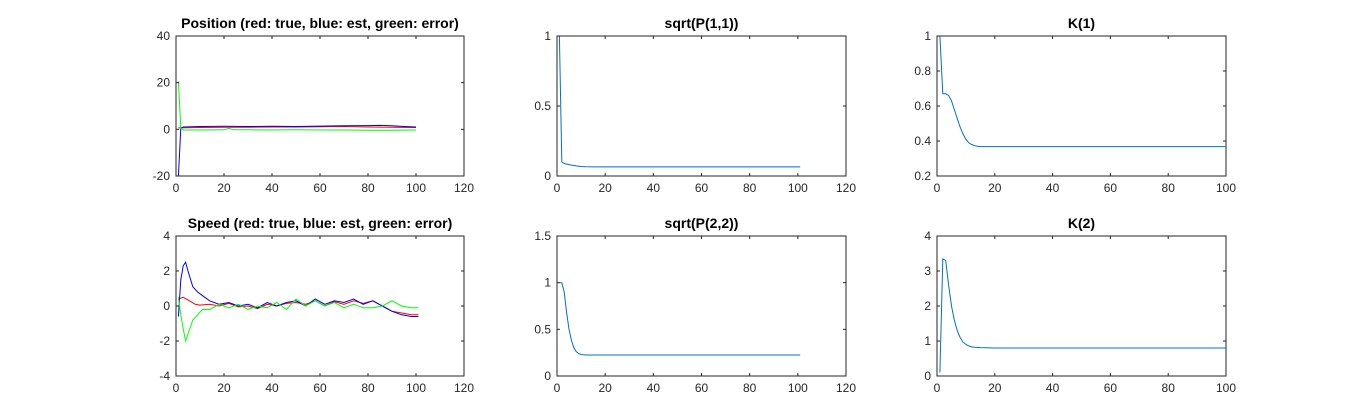 The width and height of the screenshot is (1355, 420). I want to click on subplot-3: 0 20 40 60 80 100 0.2 0.4 0.6 0.8 1 K(1), so click(1075, 105).